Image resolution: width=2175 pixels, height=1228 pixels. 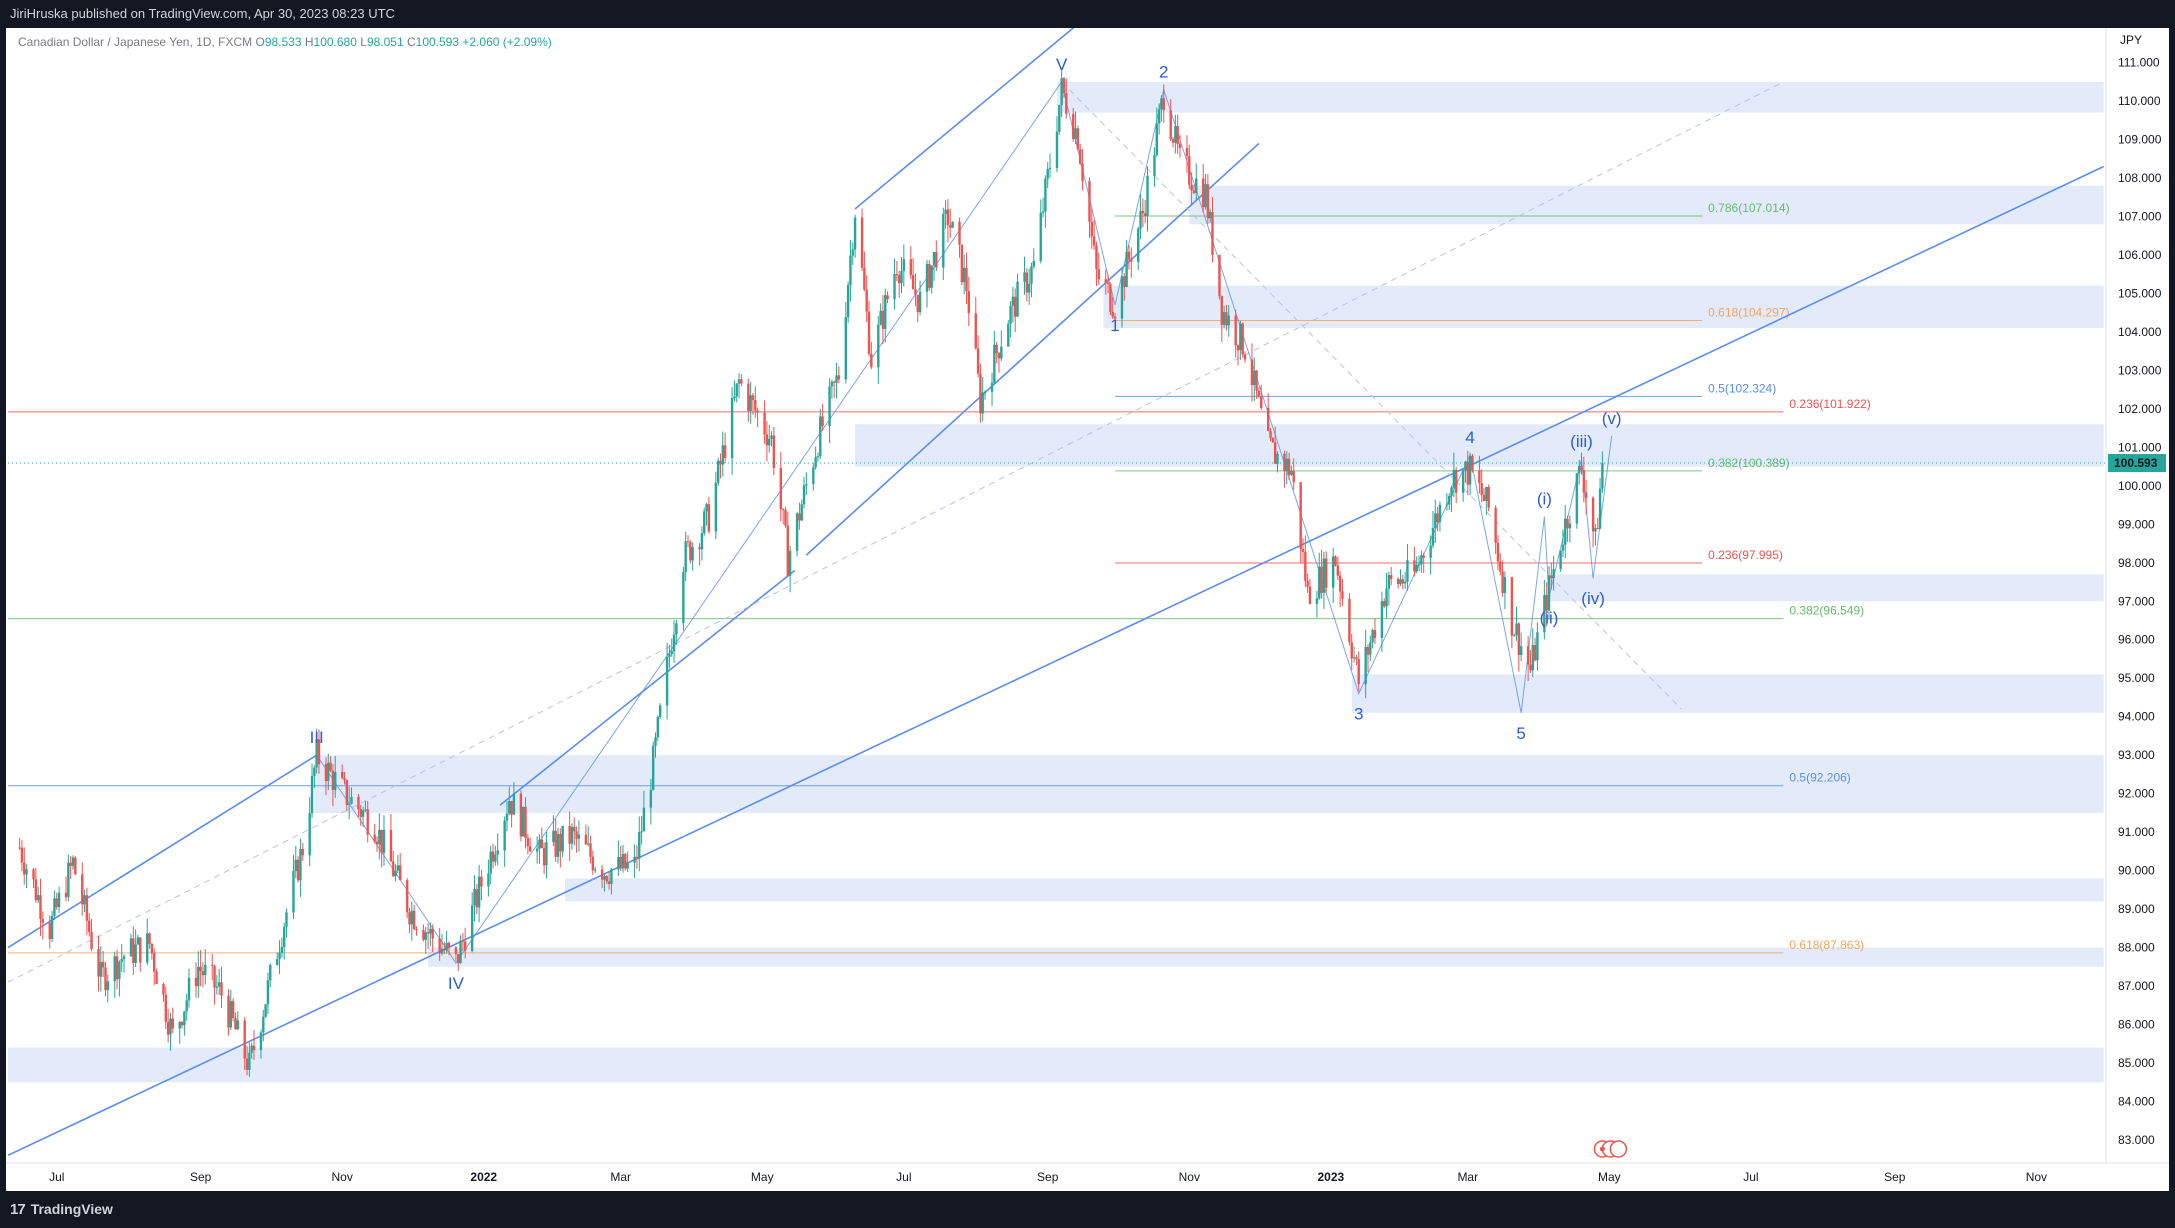 What do you see at coordinates (2036, 1177) in the screenshot?
I see `time-tick-label: Nov` at bounding box center [2036, 1177].